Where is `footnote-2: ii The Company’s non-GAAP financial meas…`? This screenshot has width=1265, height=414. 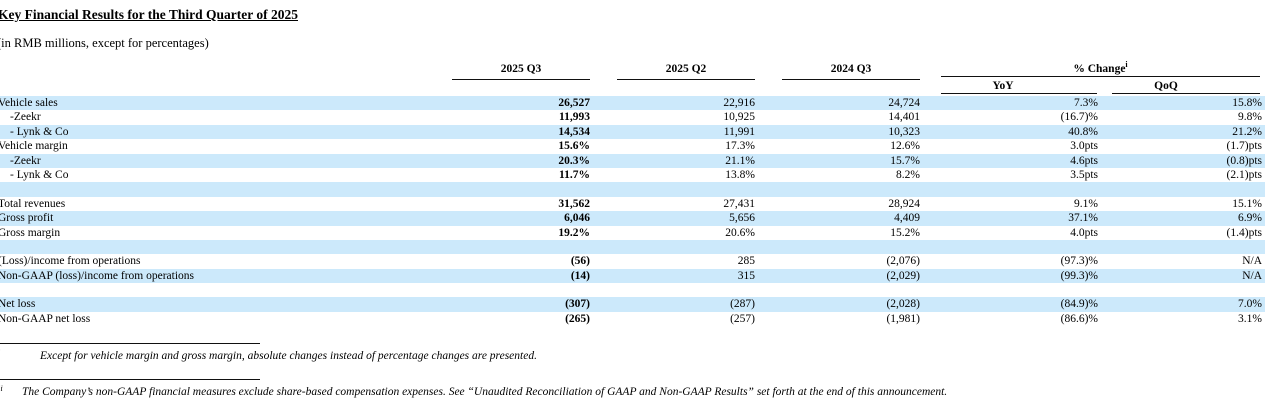 footnote-2: ii The Company’s non-GAAP financial meas… is located at coordinates (632, 390).